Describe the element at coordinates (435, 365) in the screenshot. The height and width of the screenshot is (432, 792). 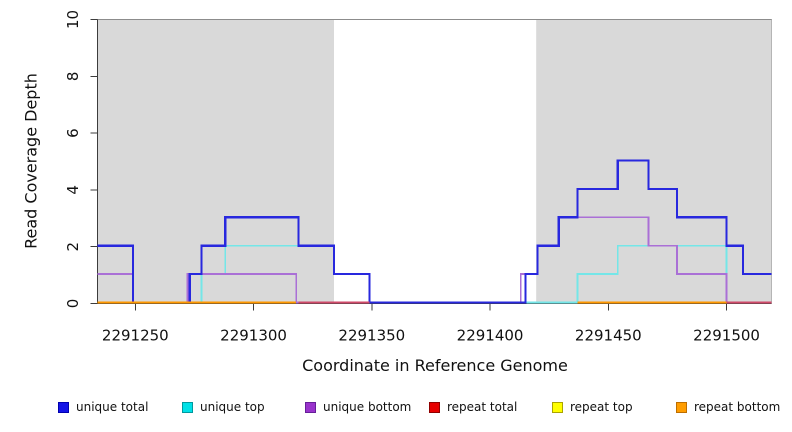
I see `x-axis-title: Coordinate in Reference Genome` at that location.